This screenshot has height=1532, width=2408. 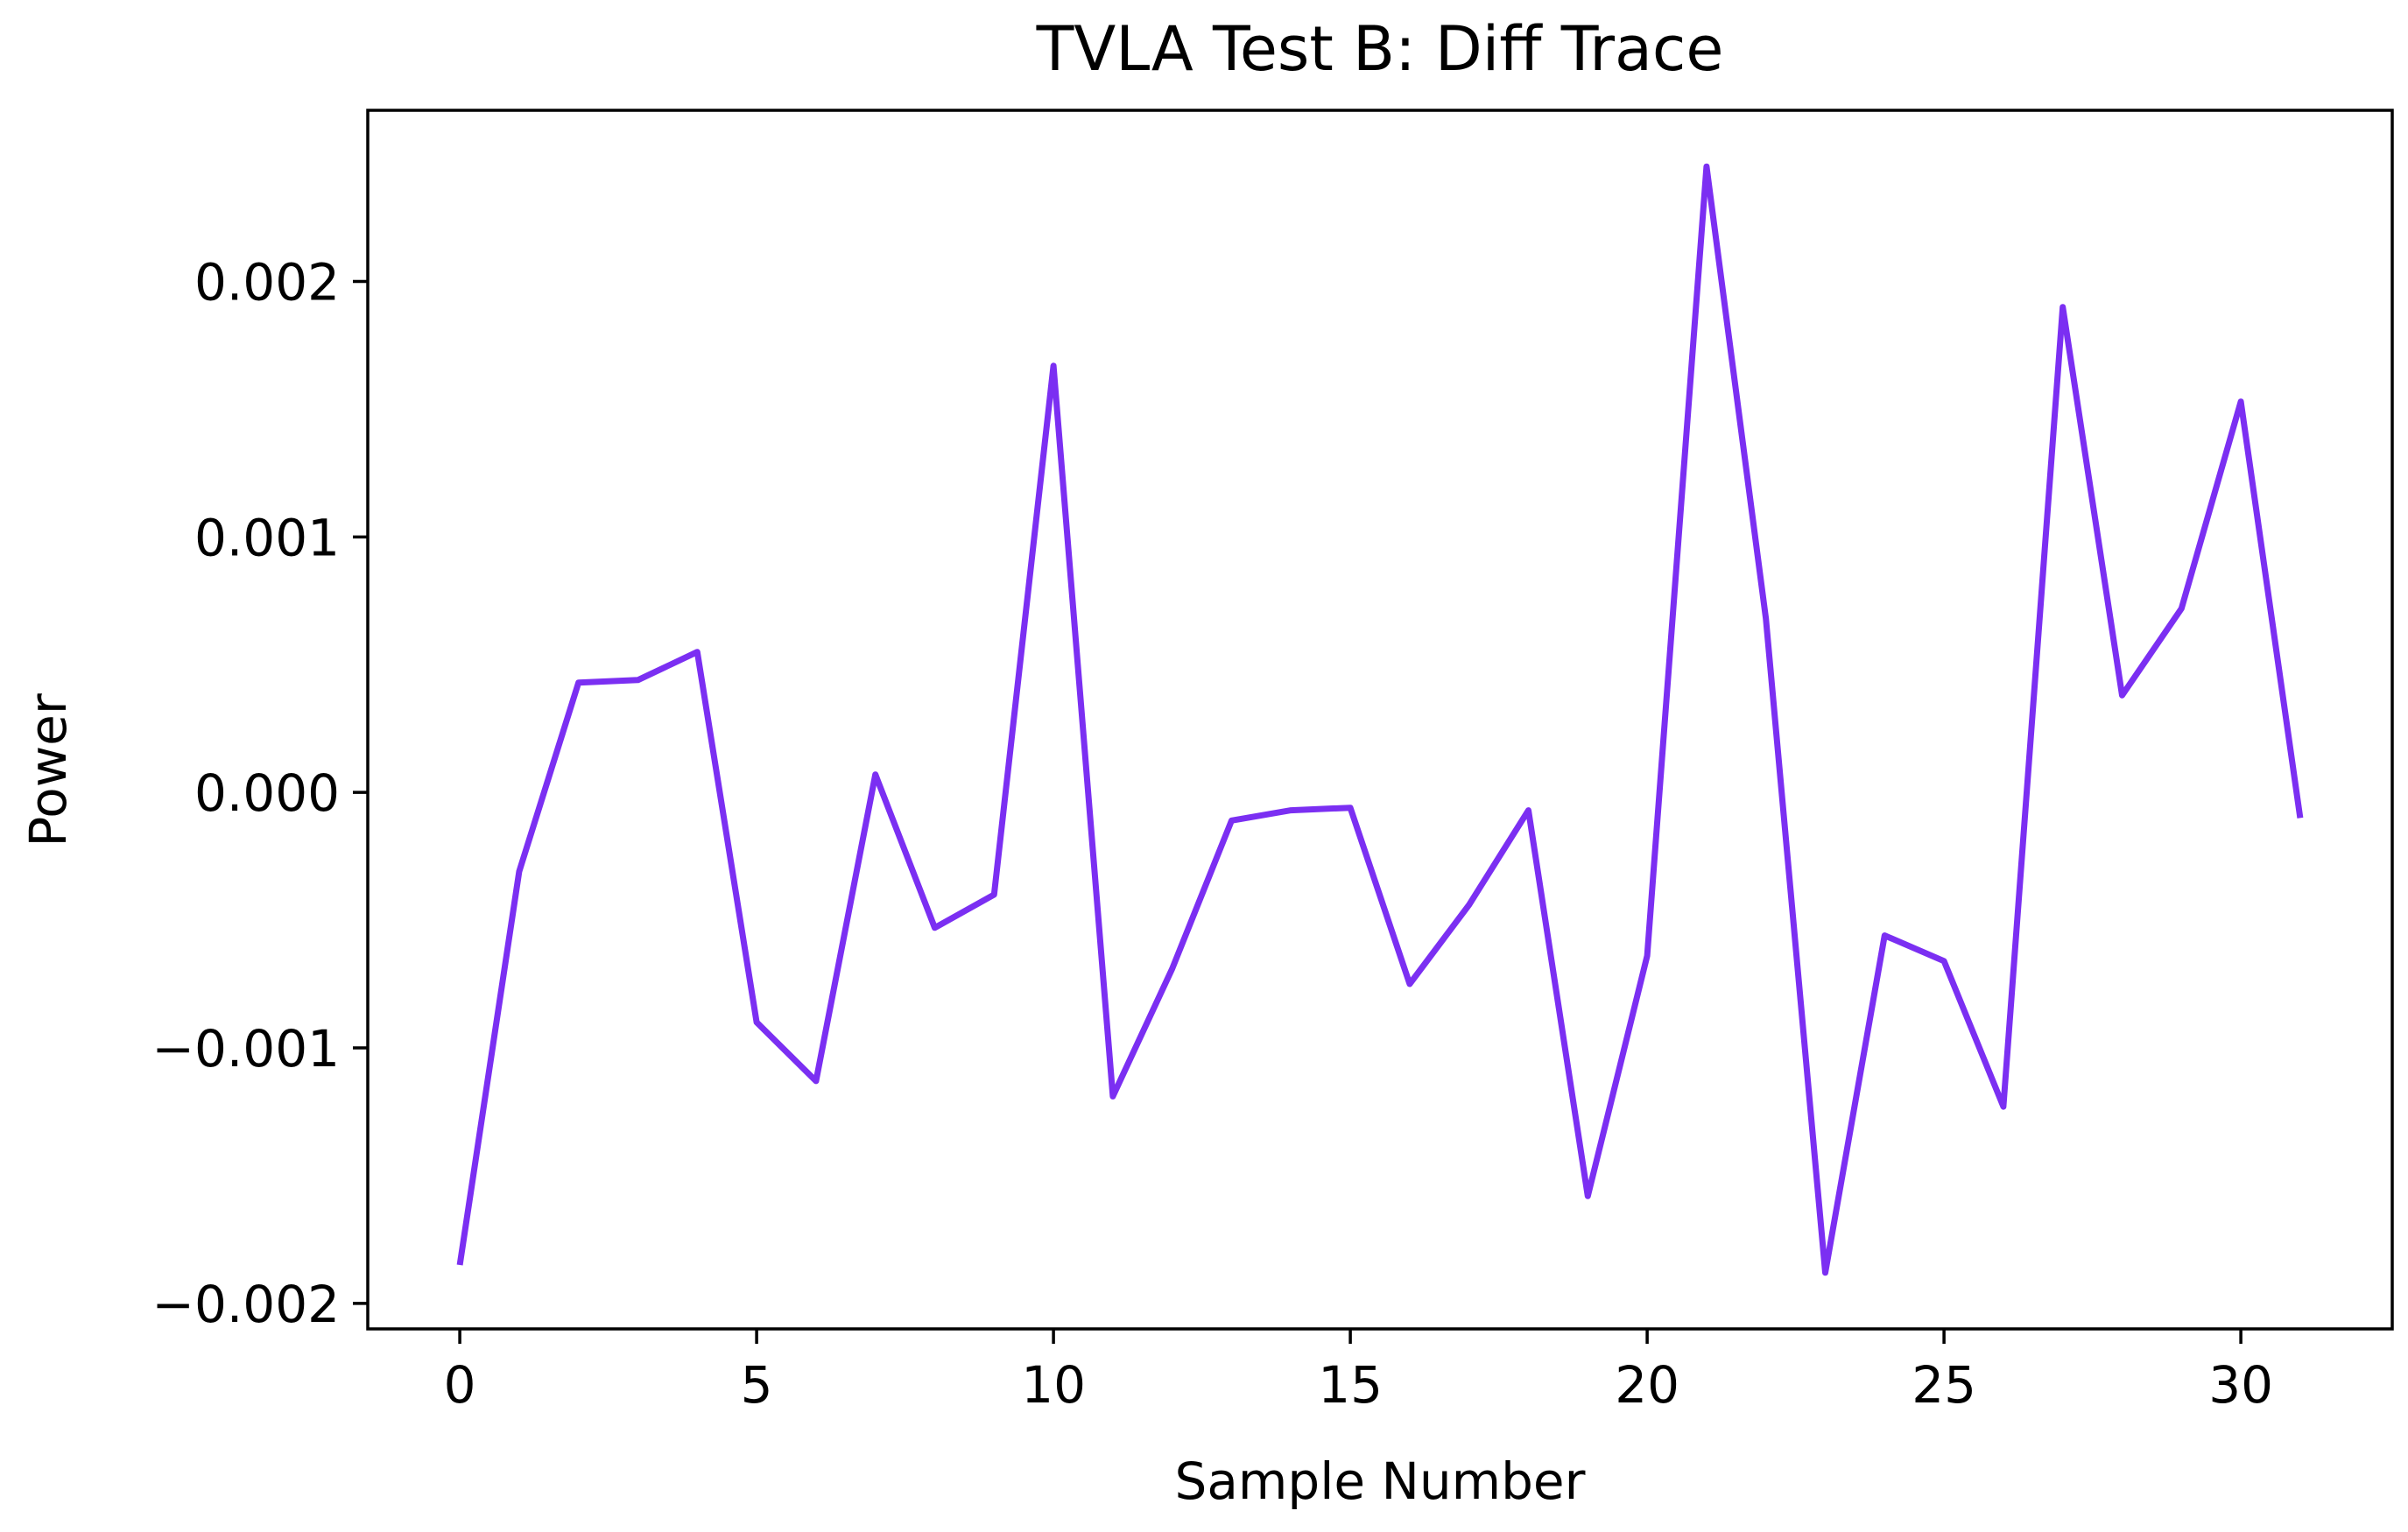 What do you see at coordinates (1380, 1481) in the screenshot?
I see `x-axis-title: Sample Number` at bounding box center [1380, 1481].